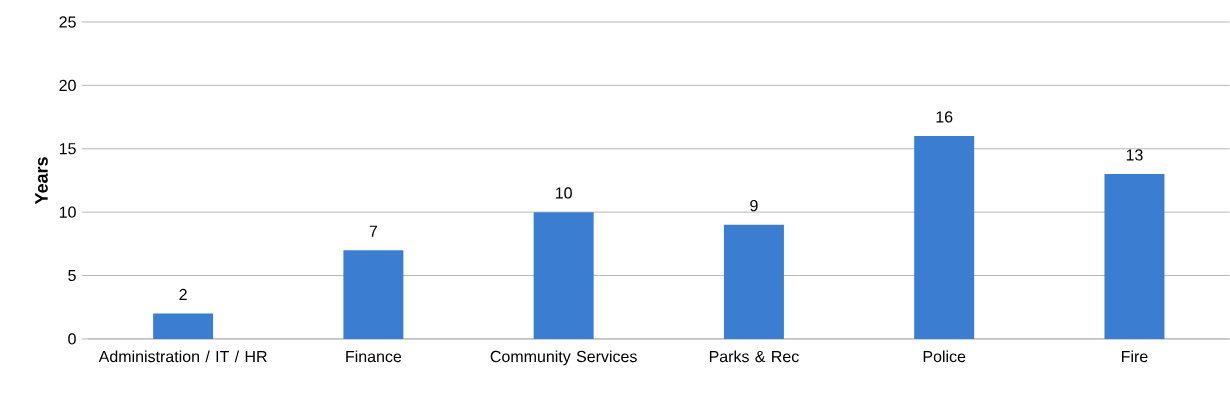 This screenshot has width=1230, height=416. What do you see at coordinates (754, 206) in the screenshot?
I see `data-label: 9` at bounding box center [754, 206].